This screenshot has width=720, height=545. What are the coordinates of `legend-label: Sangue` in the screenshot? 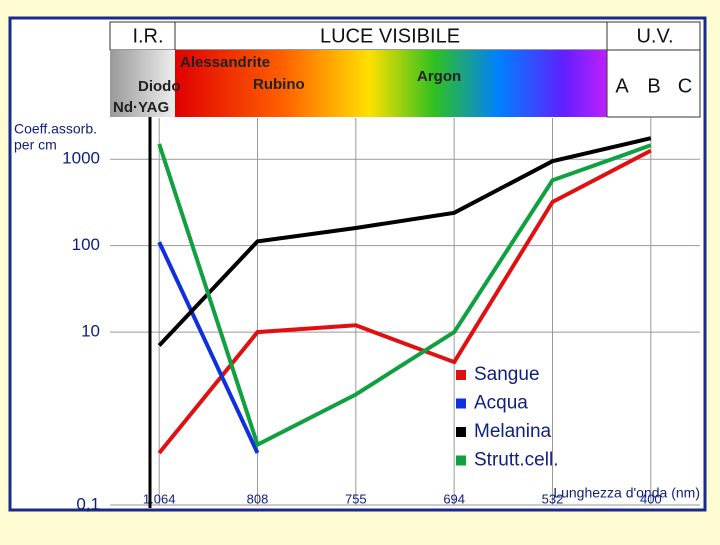 It's located at (507, 374).